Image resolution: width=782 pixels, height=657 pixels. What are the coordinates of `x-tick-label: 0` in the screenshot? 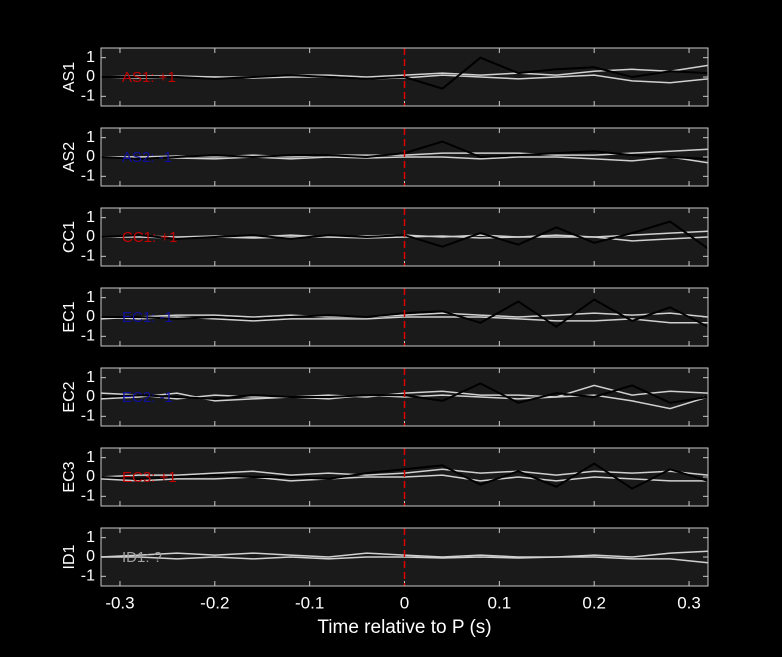 It's located at (404, 602).